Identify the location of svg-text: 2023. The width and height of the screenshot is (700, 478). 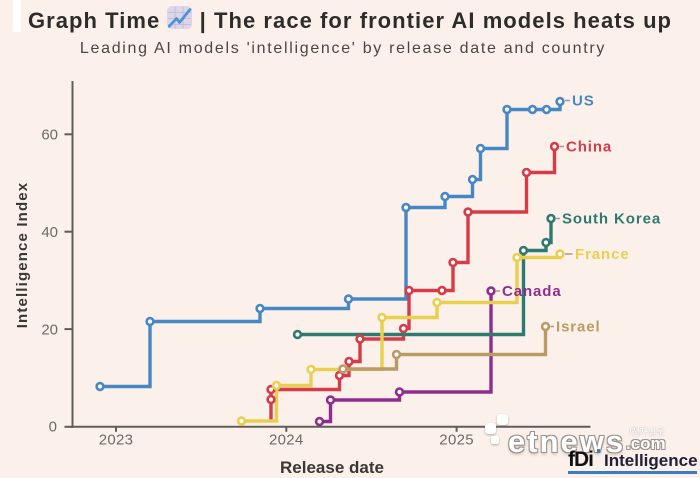
(116, 439).